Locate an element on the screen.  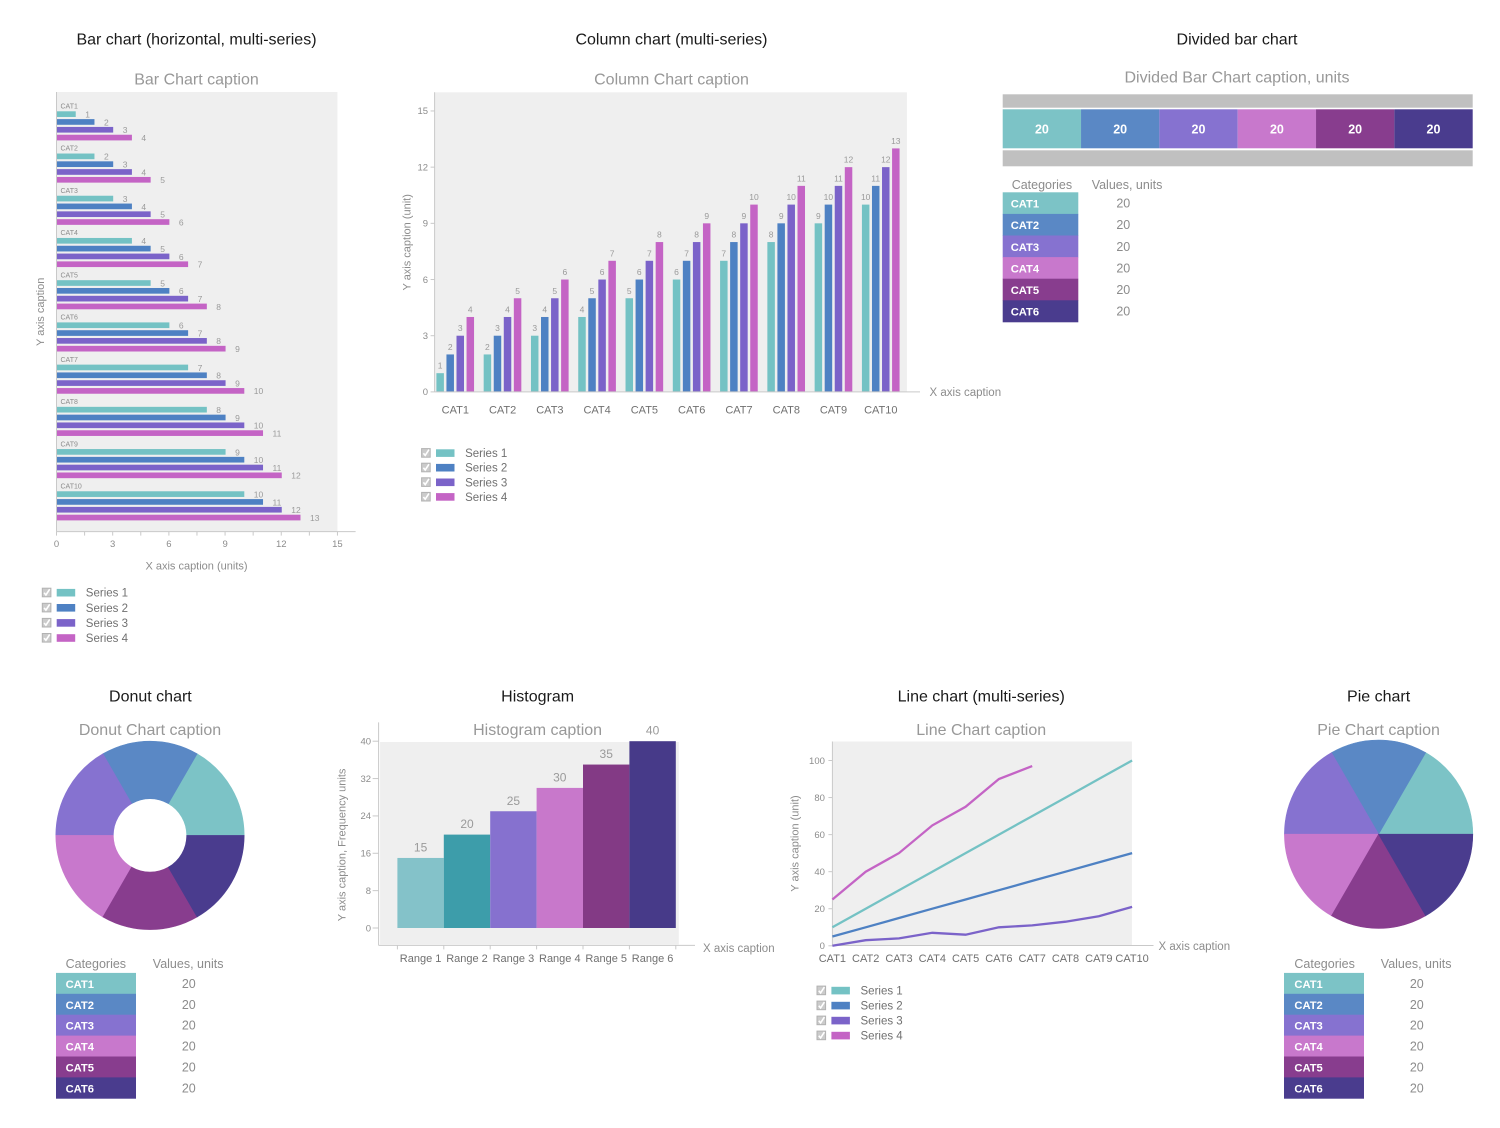
svg-text:Y axis caption, Frequency unit: Y axis caption, Frequency units is located at coordinates (343, 844).